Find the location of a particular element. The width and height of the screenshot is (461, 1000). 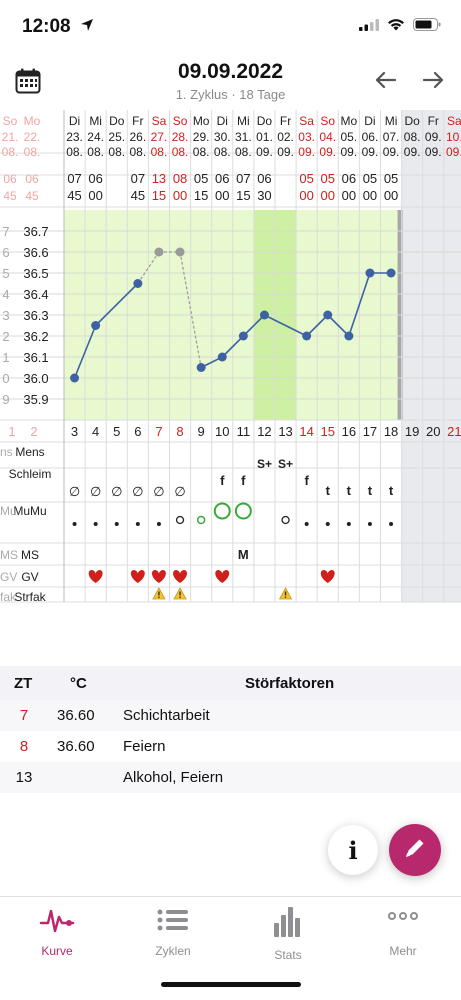

list-icon is located at coordinates (173, 924).